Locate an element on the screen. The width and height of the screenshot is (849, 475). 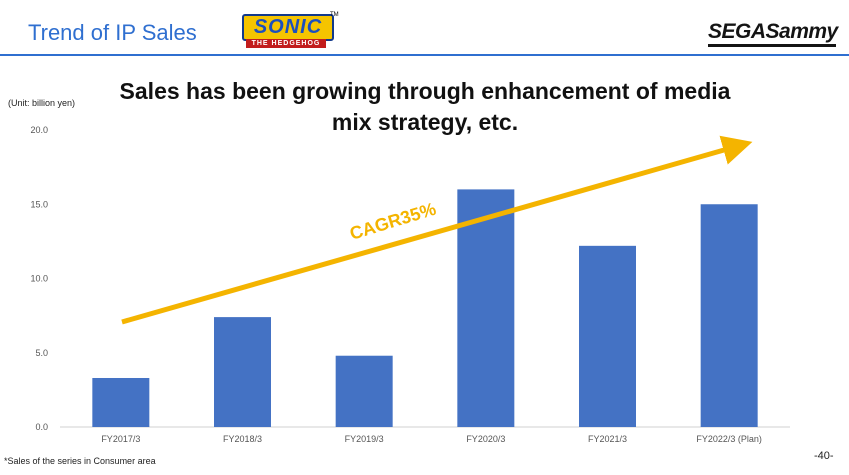
sega-sammy-logo-underline is located at coordinates (772, 45).